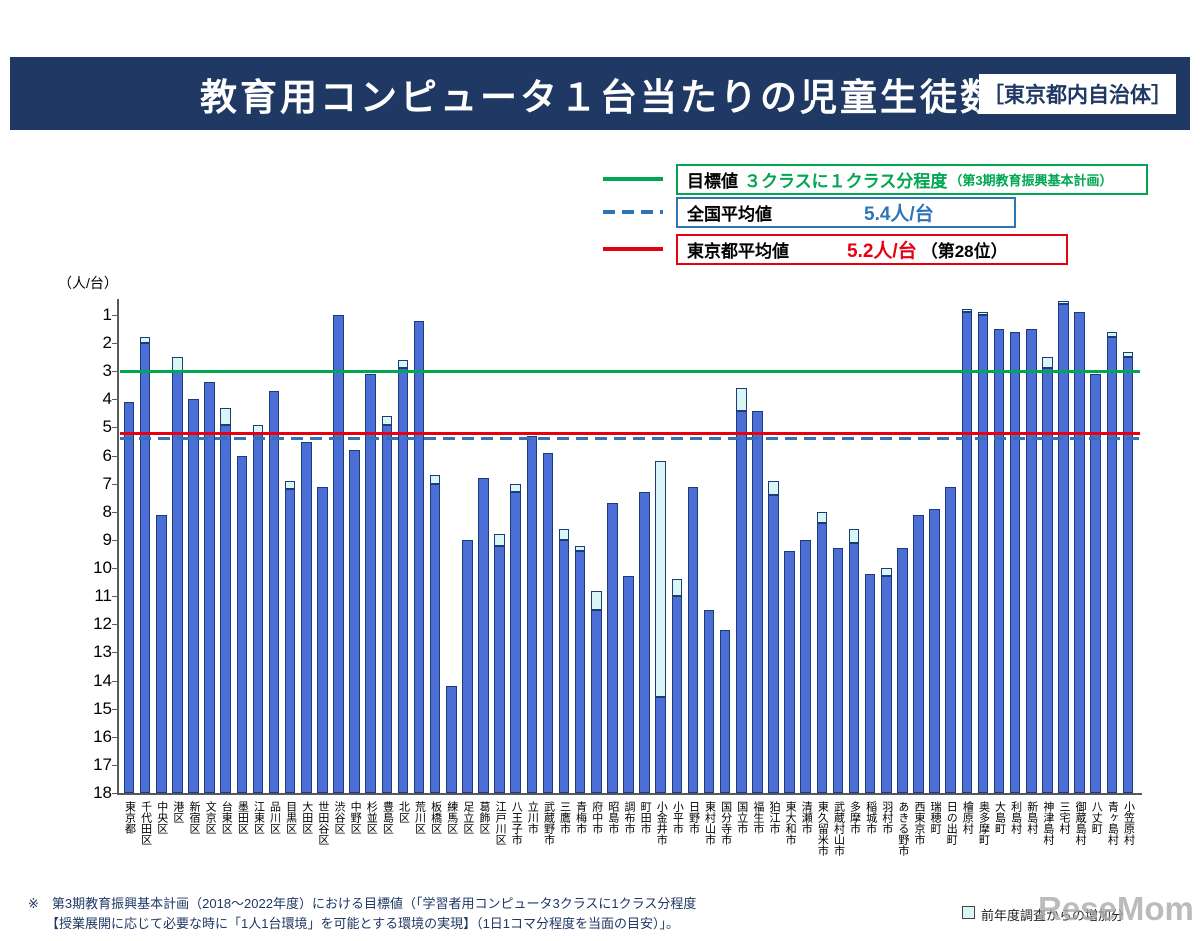 Image resolution: width=1200 pixels, height=941 pixels. I want to click on increase-legend-swatch, so click(968, 912).